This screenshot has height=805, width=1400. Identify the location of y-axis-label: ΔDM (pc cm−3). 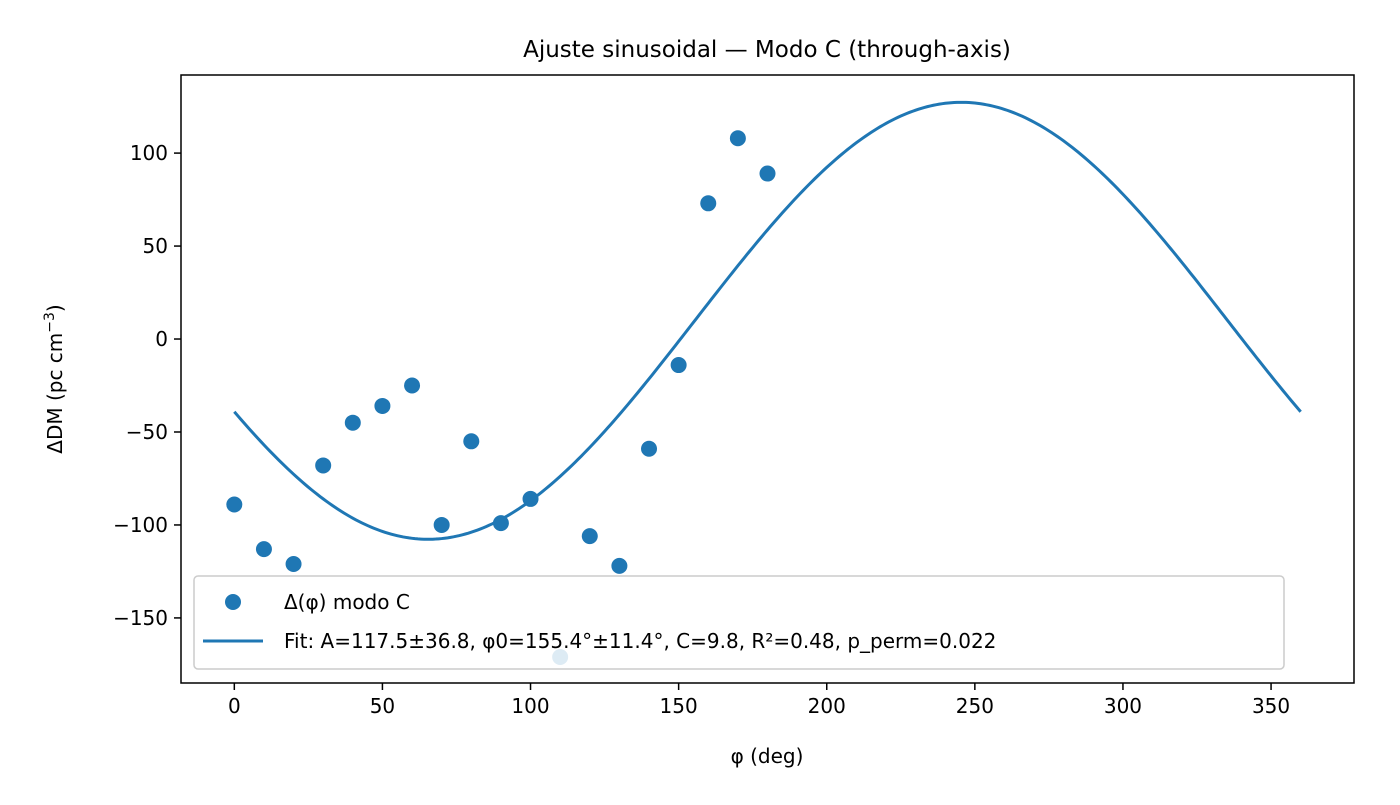
(54, 378).